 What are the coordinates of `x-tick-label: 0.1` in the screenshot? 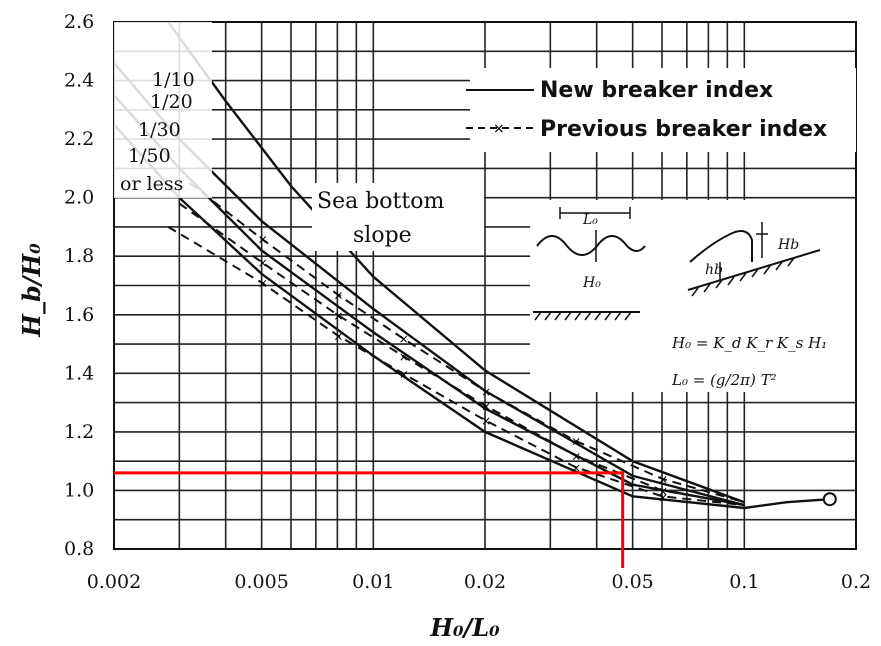 It's located at (744, 582).